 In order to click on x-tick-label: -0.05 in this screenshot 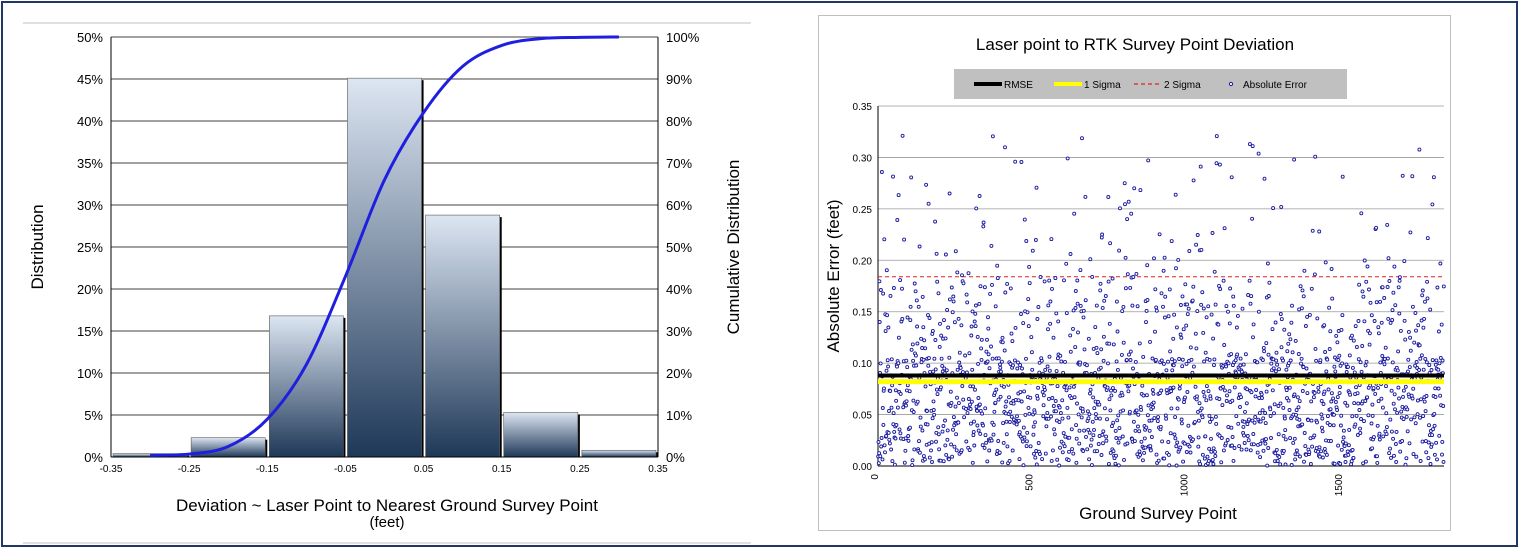, I will do `click(345, 469)`.